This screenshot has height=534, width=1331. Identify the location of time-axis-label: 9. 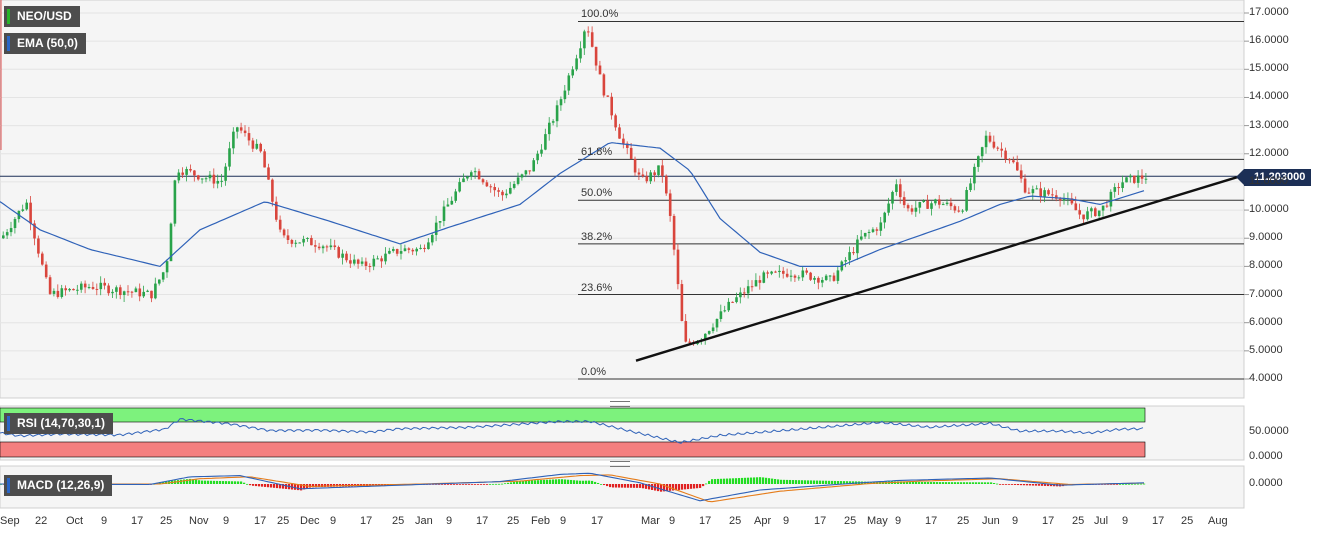
(1125, 521).